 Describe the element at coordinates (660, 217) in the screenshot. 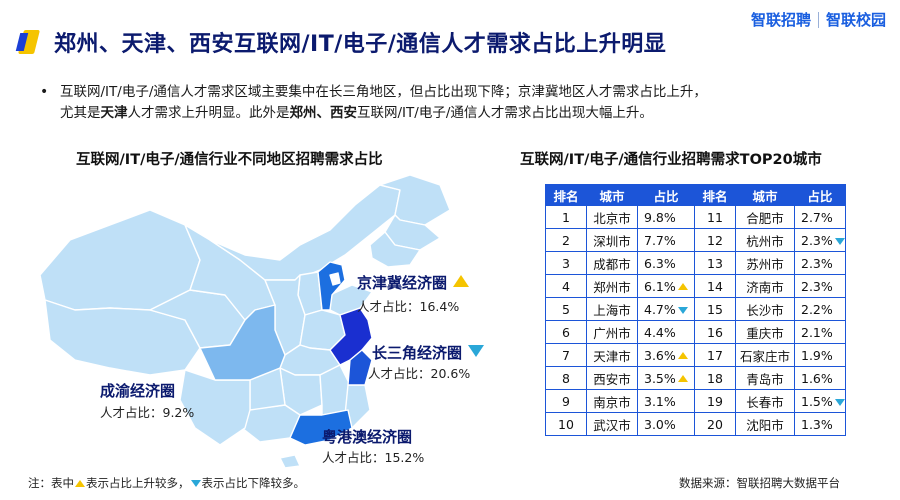

I see `share-value: 9.8%` at that location.